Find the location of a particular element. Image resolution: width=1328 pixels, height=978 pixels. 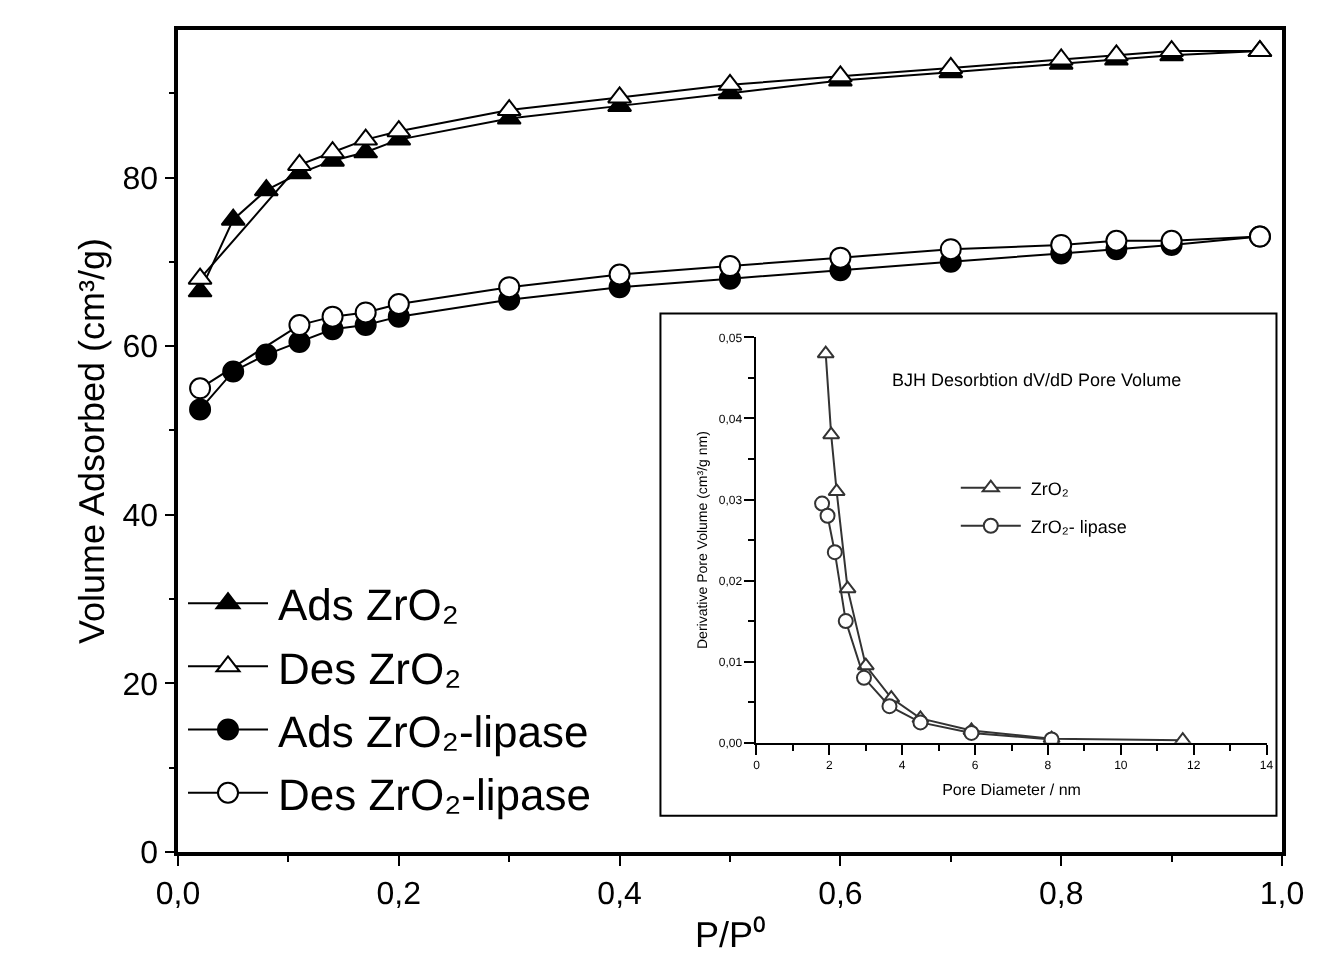

legend-label: ZrO₂- lipase is located at coordinates (1078, 526).